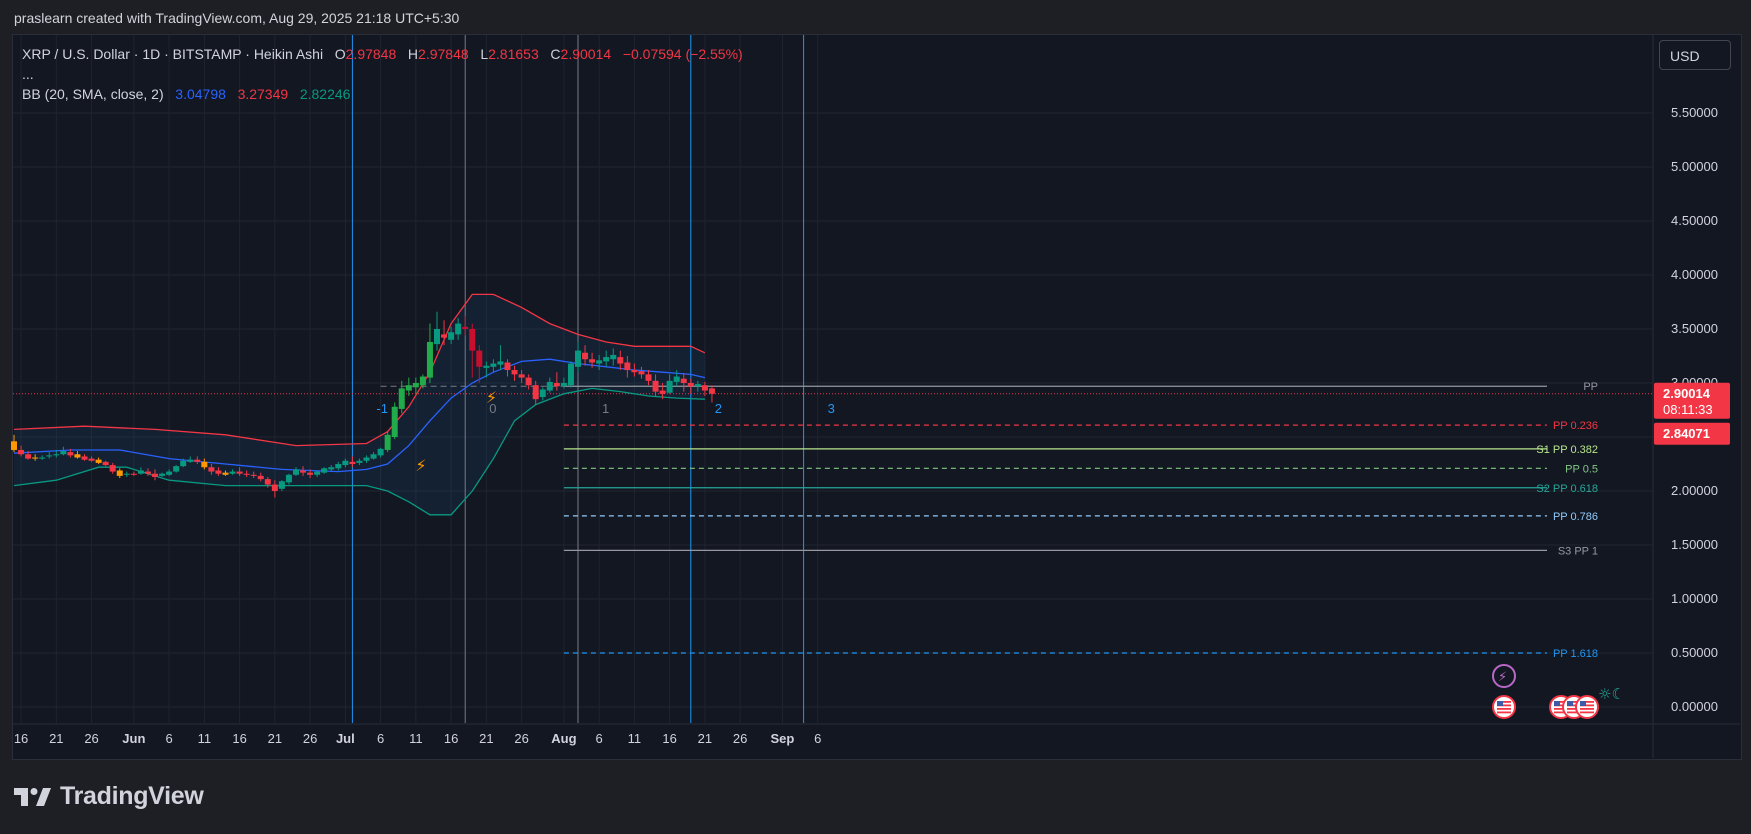 The image size is (1751, 834). I want to click on currency-button: USD, so click(1695, 55).